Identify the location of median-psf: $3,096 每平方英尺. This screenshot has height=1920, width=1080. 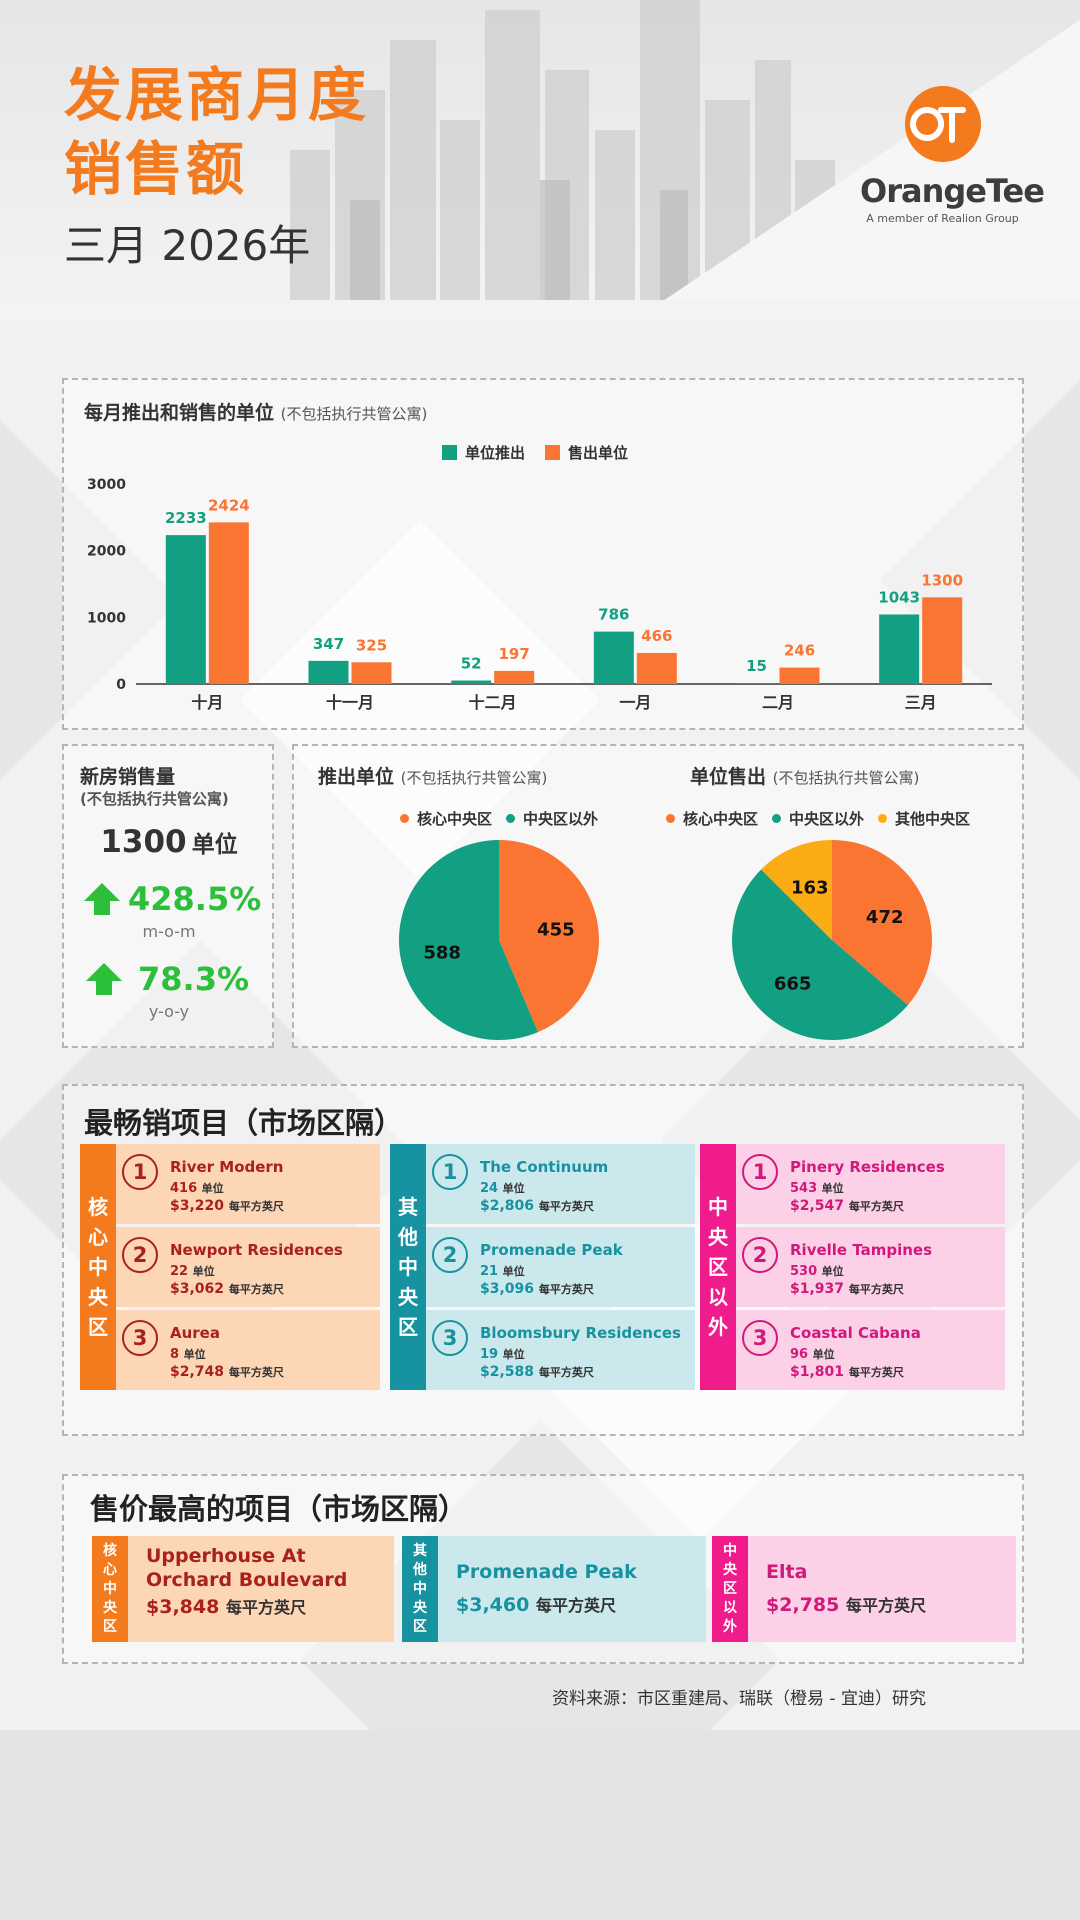
(537, 1289).